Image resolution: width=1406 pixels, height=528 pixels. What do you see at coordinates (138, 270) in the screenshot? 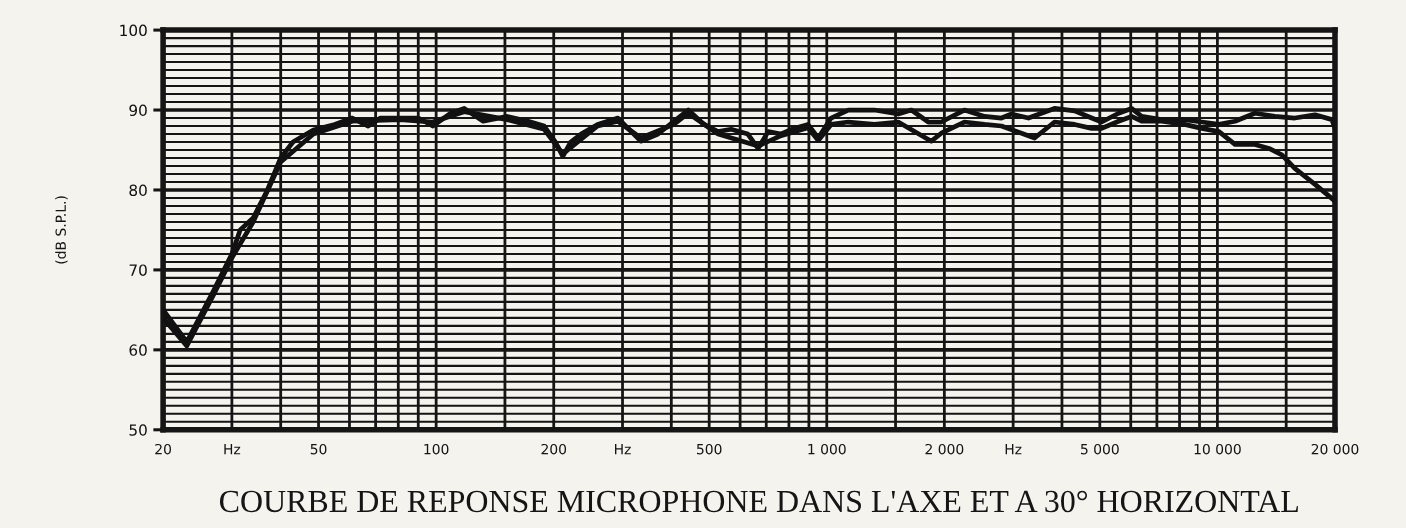
I see `y-tick-label: 70` at bounding box center [138, 270].